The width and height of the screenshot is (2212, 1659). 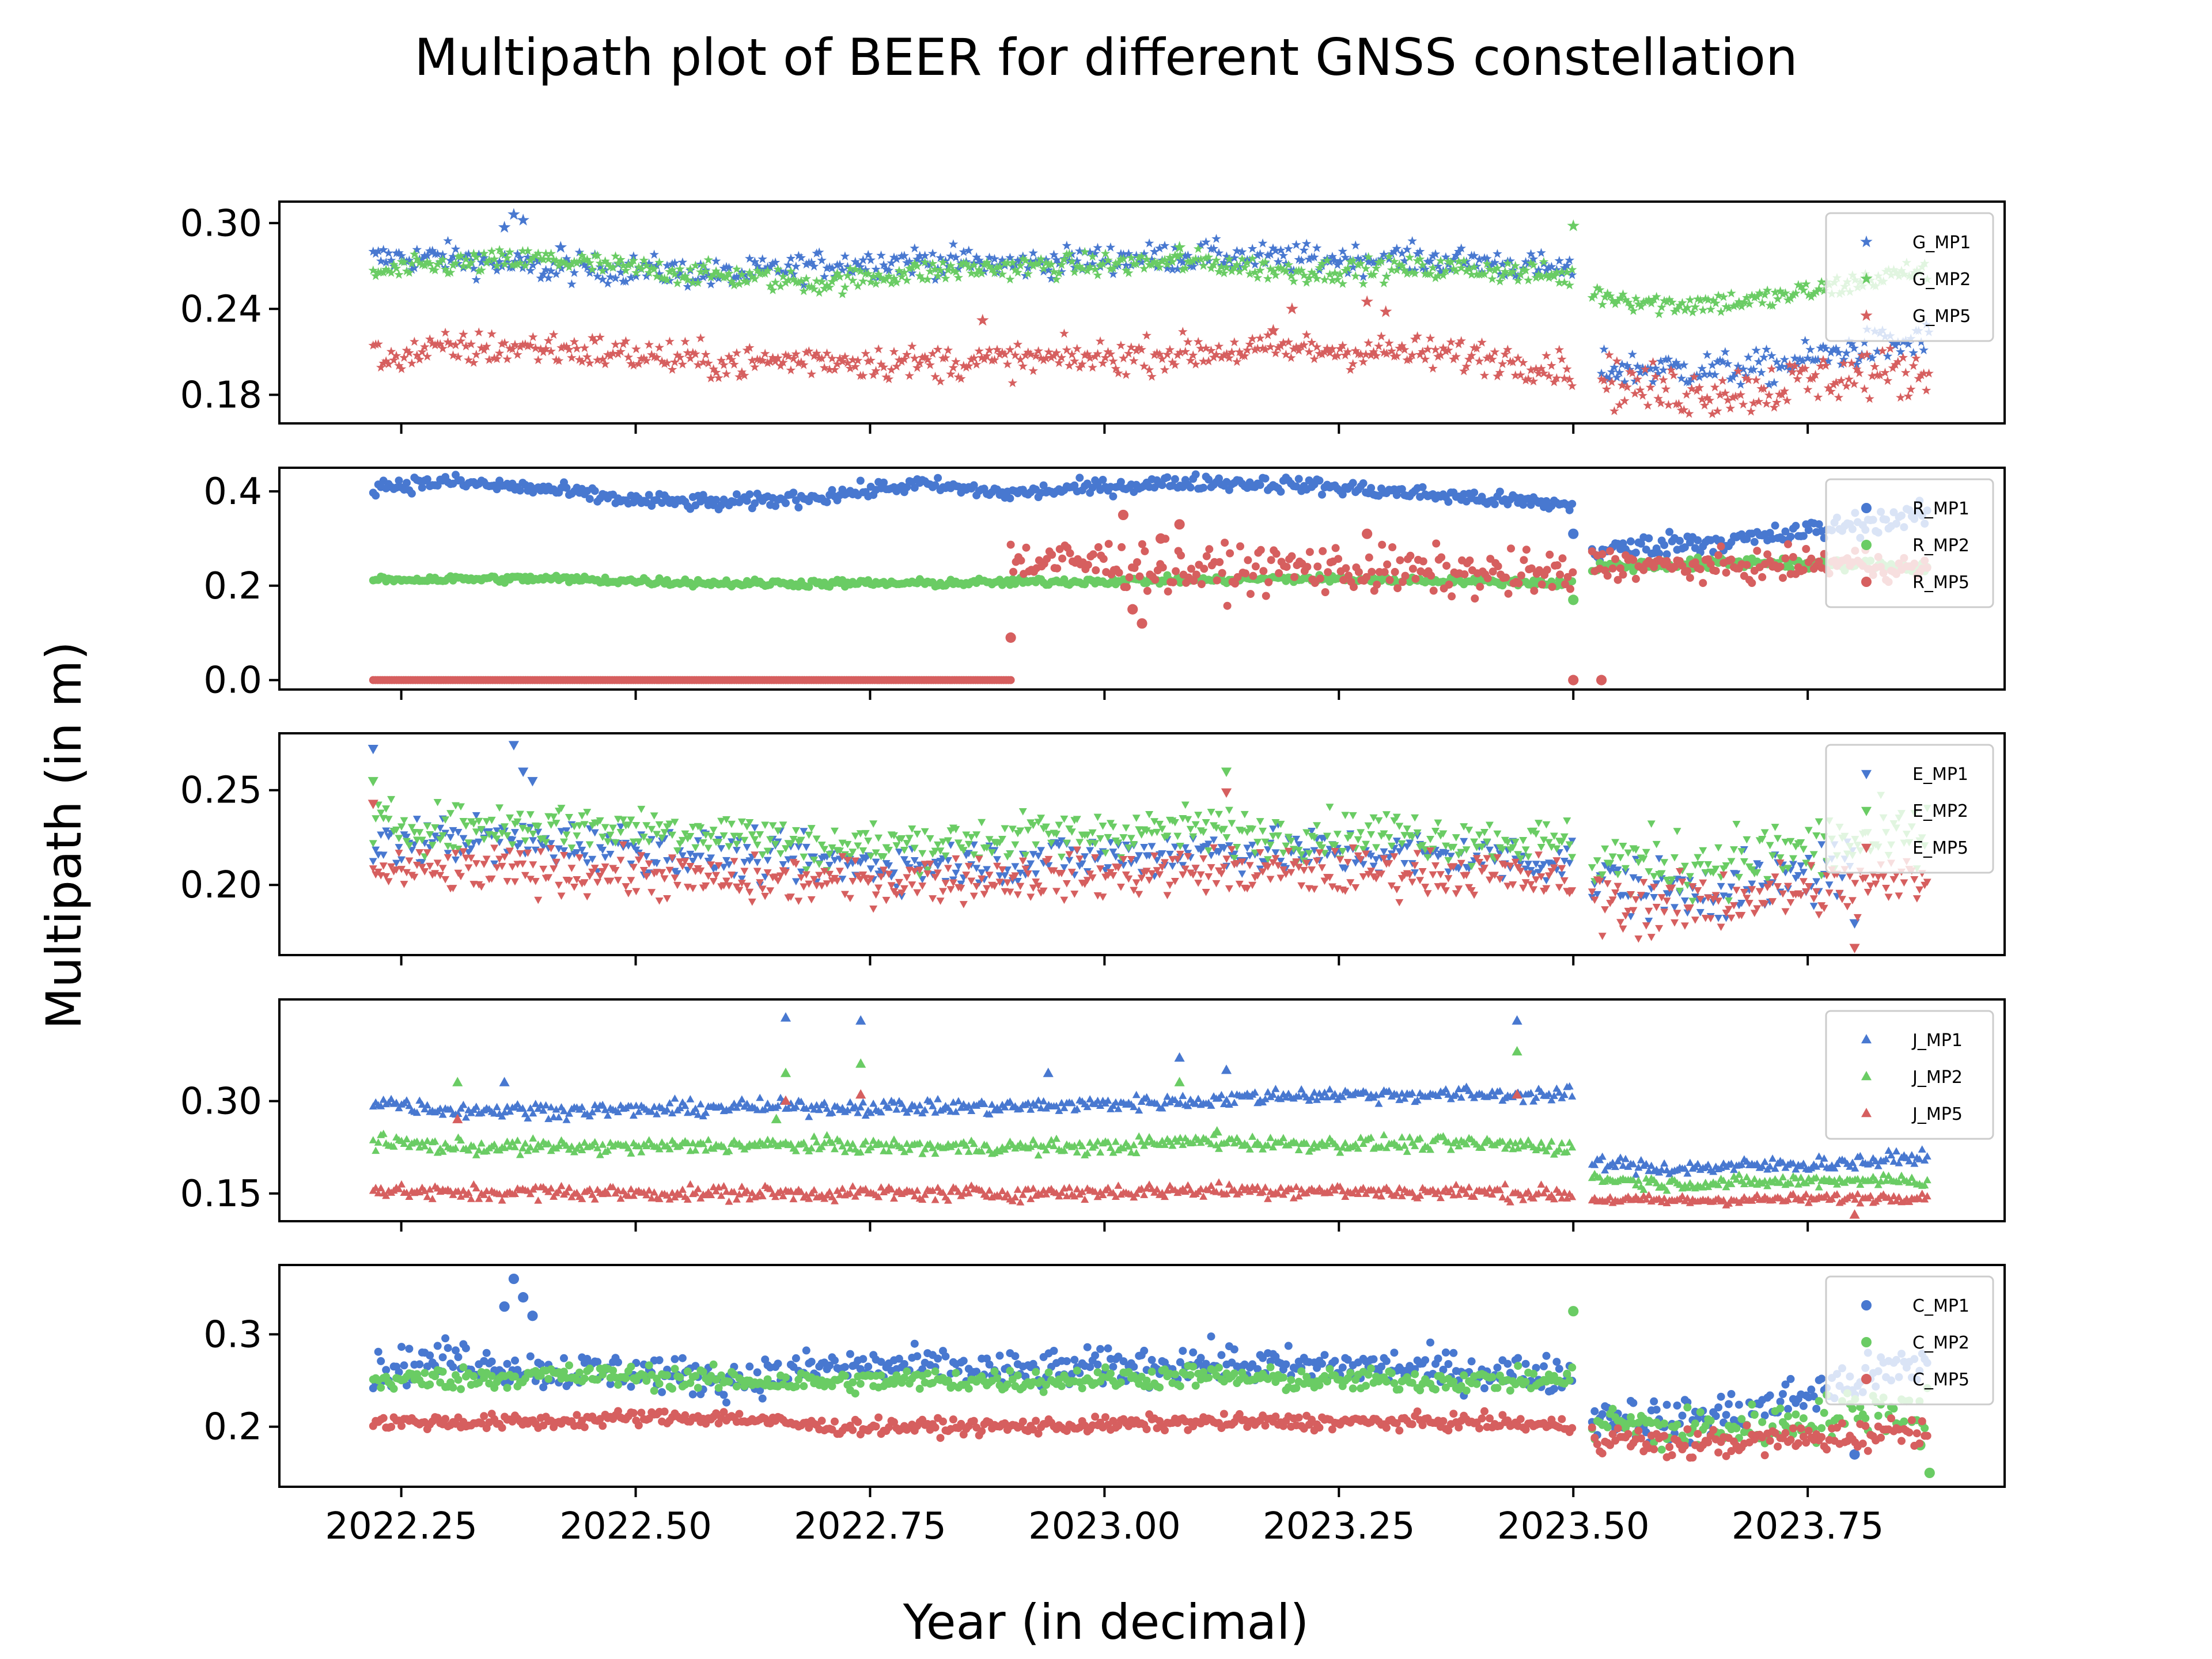 I want to click on outlier-point, so click(x=532, y=782).